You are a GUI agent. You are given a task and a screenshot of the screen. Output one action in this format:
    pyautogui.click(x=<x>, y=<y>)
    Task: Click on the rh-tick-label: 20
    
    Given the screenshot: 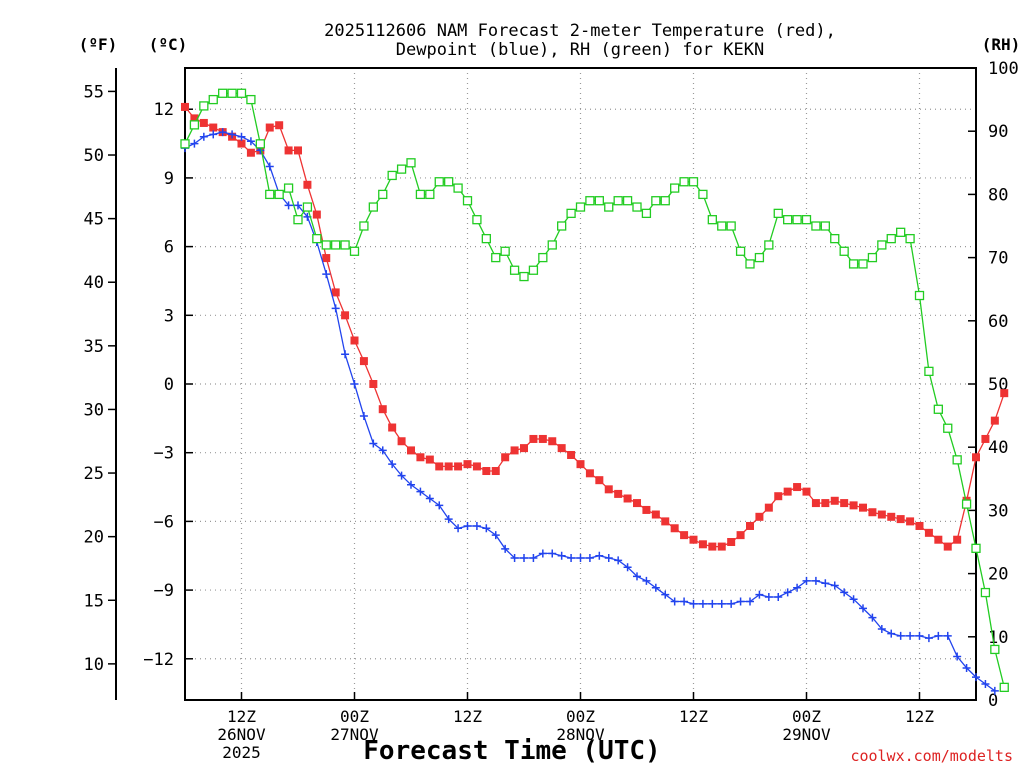 What is the action you would take?
    pyautogui.click(x=998, y=575)
    